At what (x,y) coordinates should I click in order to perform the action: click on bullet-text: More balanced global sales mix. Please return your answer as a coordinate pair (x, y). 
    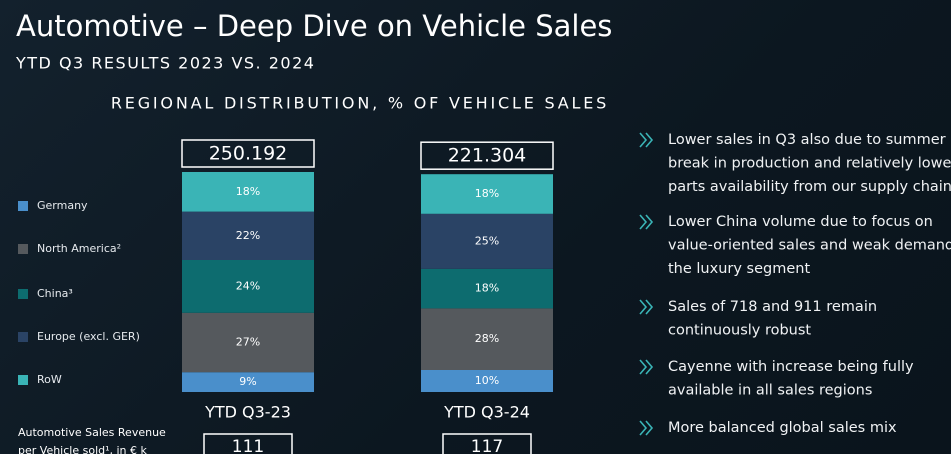
    Looking at the image, I should click on (782, 428).